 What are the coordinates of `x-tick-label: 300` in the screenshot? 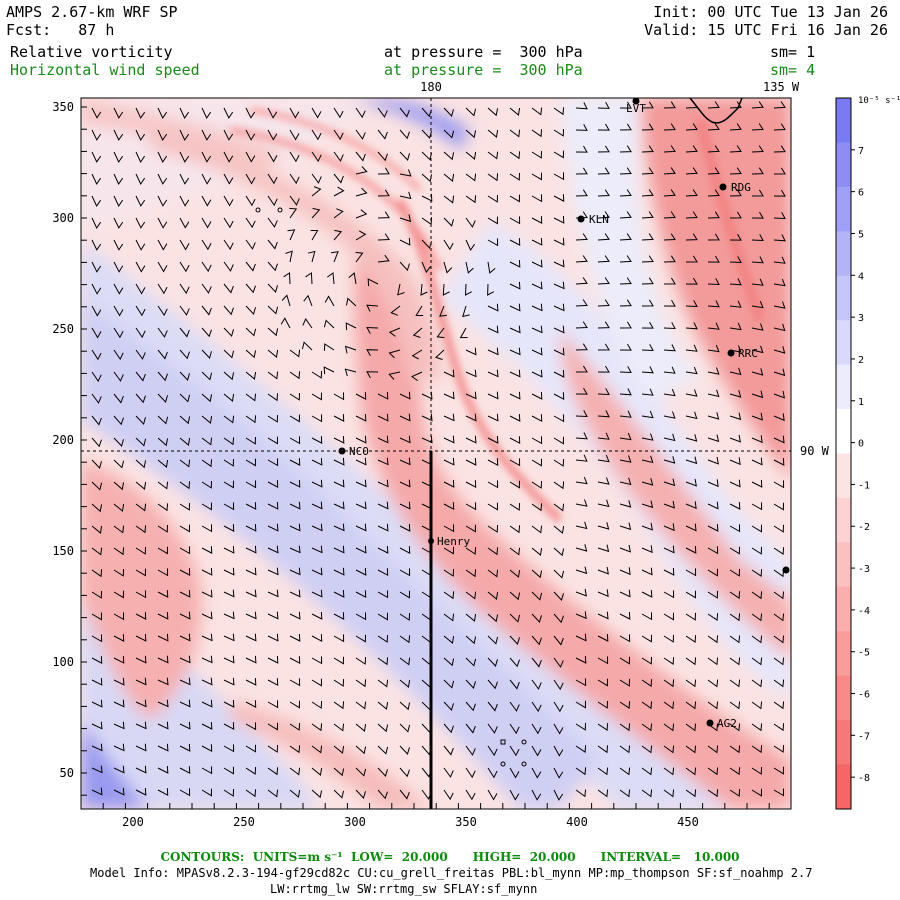 It's located at (355, 822).